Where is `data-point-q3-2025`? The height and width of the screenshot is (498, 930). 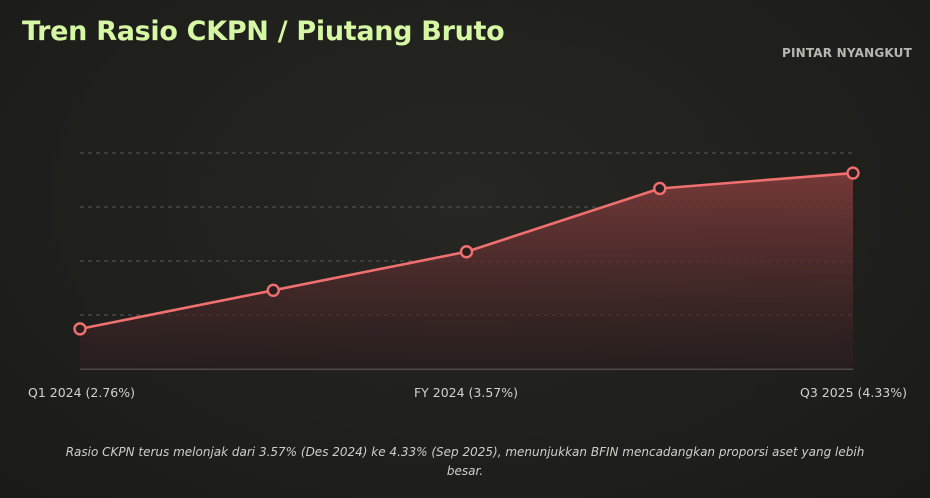
data-point-q3-2025 is located at coordinates (853, 173).